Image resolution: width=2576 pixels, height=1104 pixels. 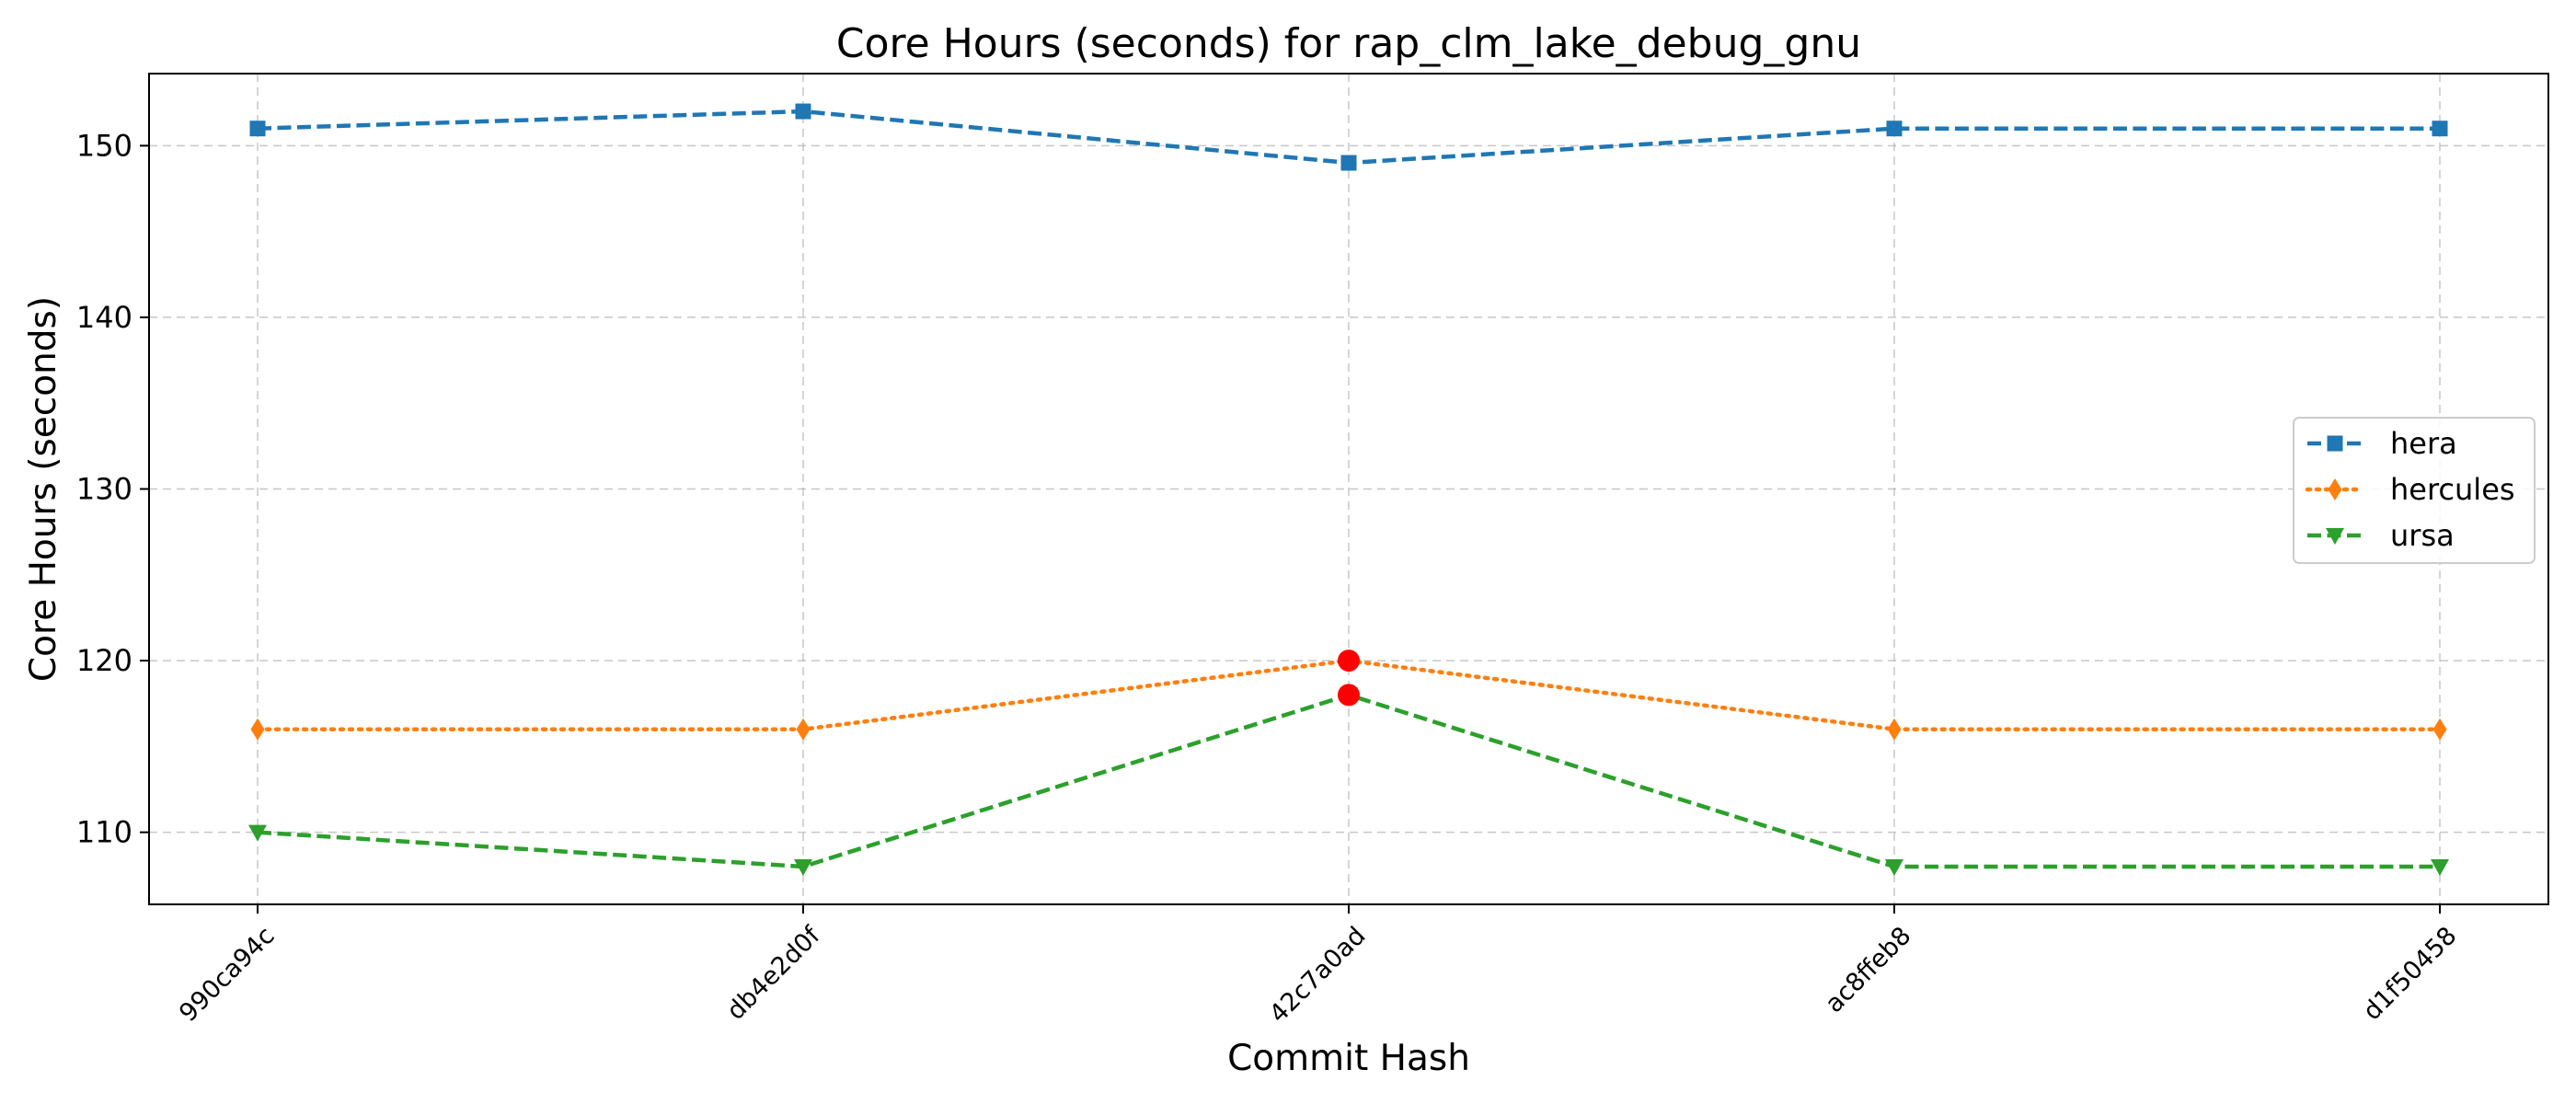 I want to click on x-axis-label: Commit Hash, so click(x=1348, y=1058).